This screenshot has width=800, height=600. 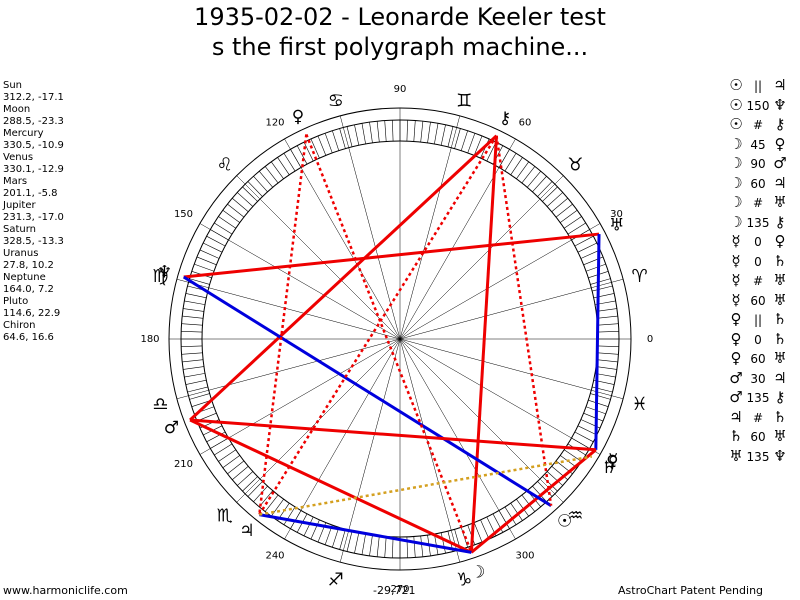 I want to click on footer-coordinate: -29,721, so click(x=394, y=590).